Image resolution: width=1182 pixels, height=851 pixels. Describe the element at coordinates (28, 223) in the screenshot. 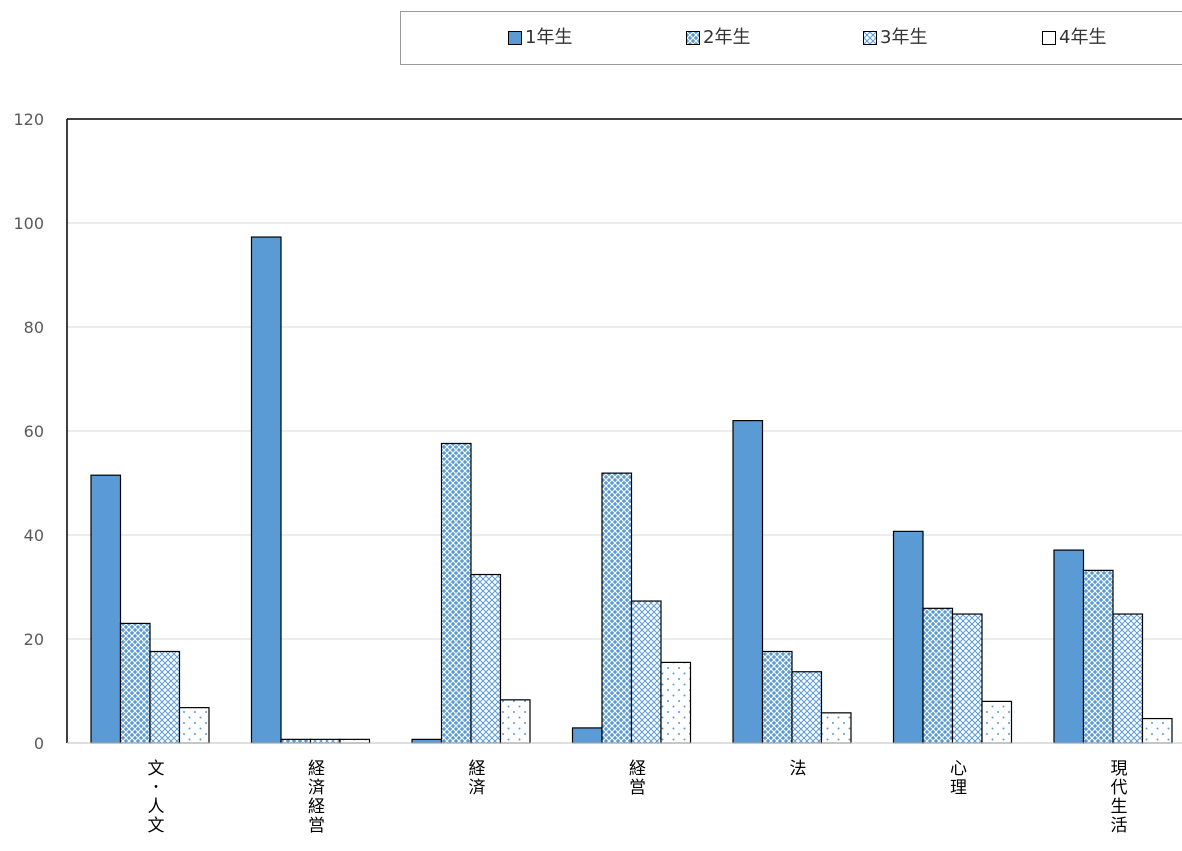

I see `y-tick-label: 100` at that location.